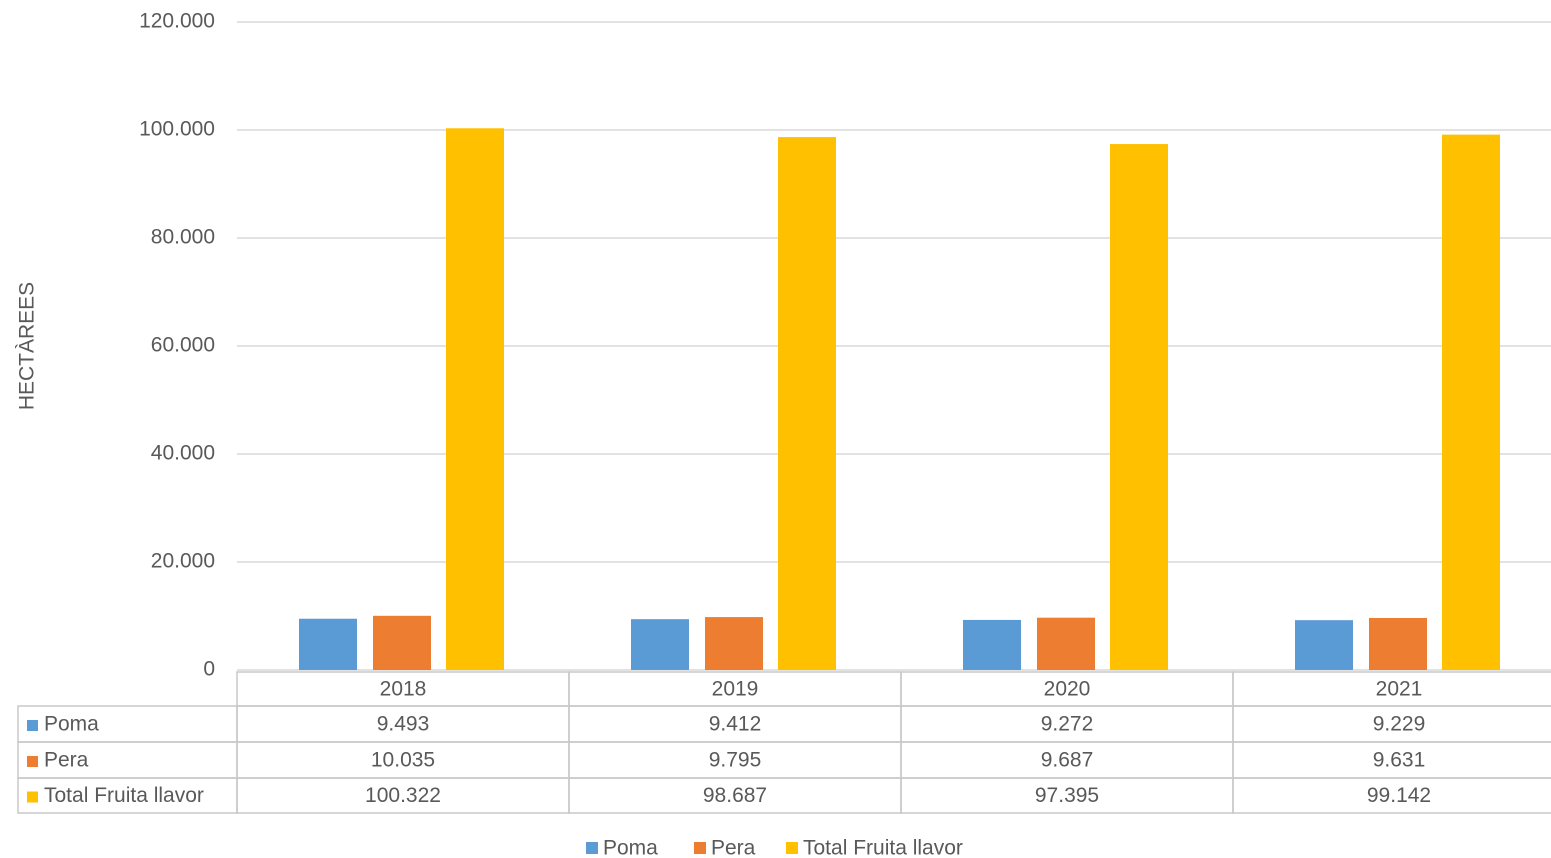 The image size is (1551, 858). I want to click on data-label: 9.795, so click(735, 760).